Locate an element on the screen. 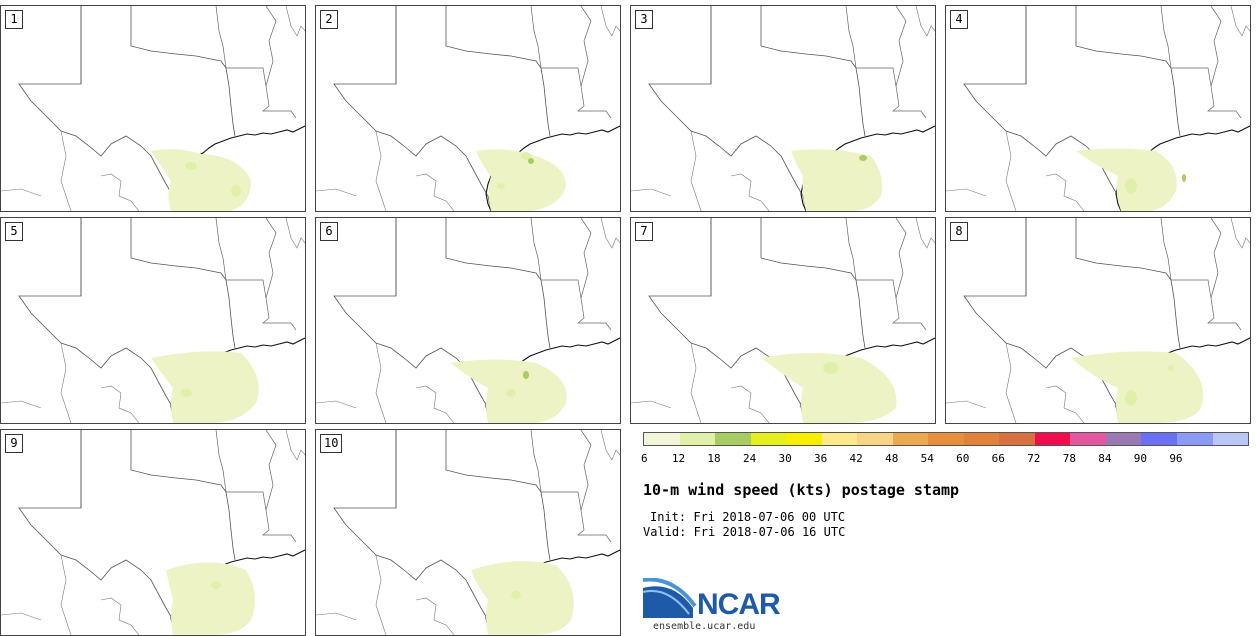 The image size is (1260, 636). ncar-logo-text: NCAR is located at coordinates (739, 604).